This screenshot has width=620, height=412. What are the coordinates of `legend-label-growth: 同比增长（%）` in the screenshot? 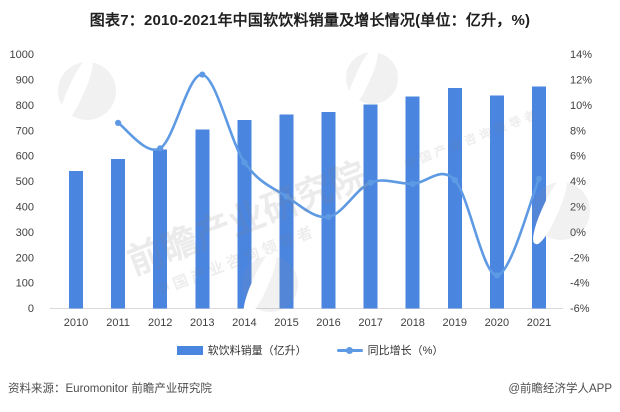 It's located at (405, 351).